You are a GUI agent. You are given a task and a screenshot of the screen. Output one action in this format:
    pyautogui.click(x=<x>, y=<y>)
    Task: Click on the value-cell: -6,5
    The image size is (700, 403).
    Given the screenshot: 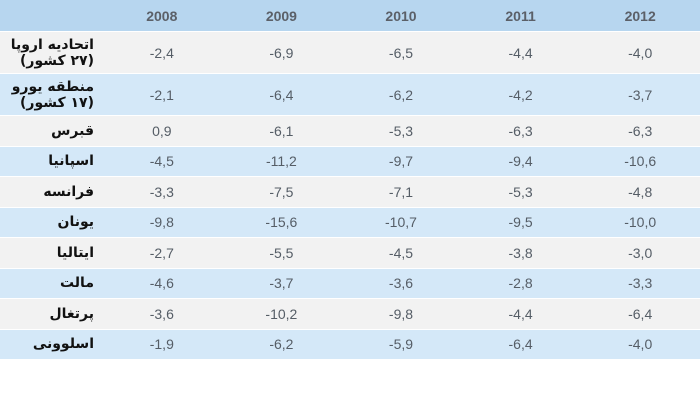 What is the action you would take?
    pyautogui.click(x=401, y=52)
    